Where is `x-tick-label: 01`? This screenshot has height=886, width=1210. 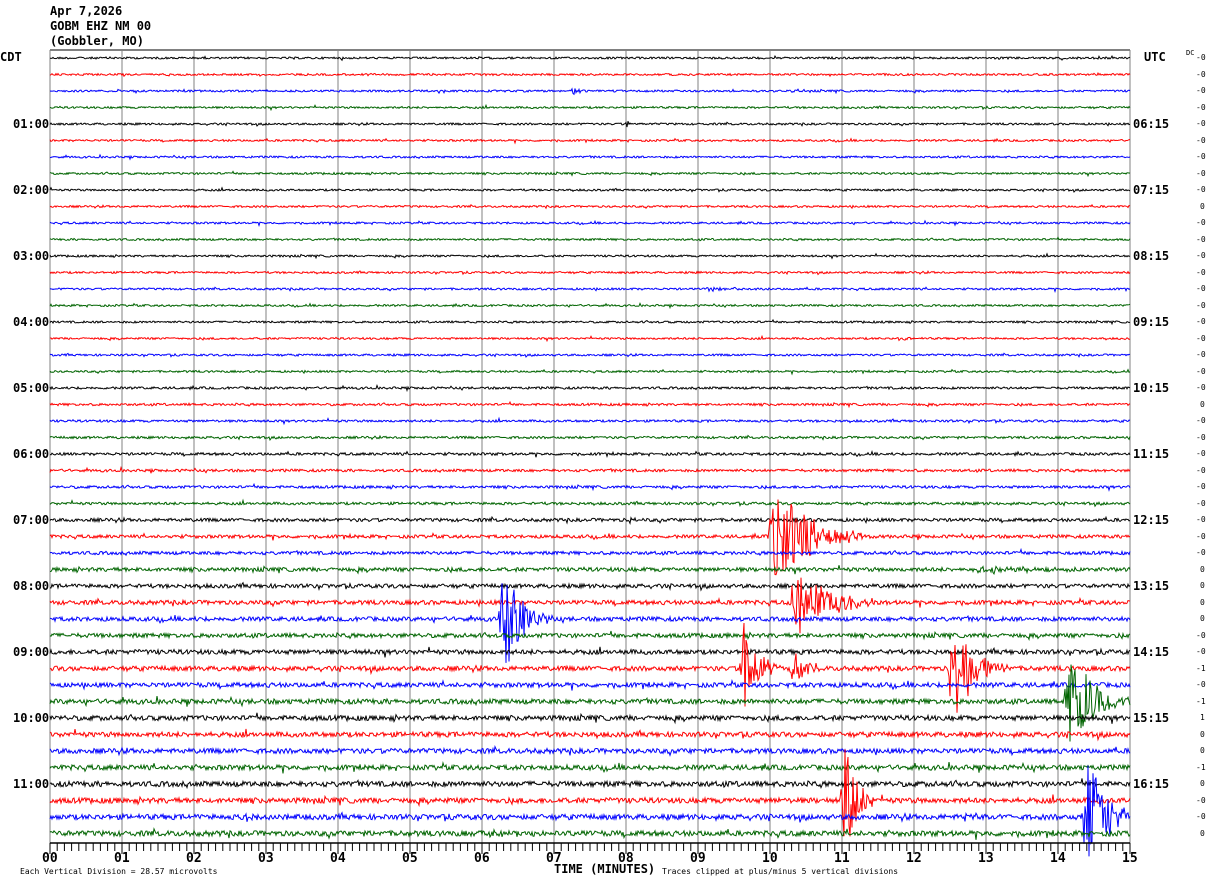
x-tick-label: 01 is located at coordinates (122, 858).